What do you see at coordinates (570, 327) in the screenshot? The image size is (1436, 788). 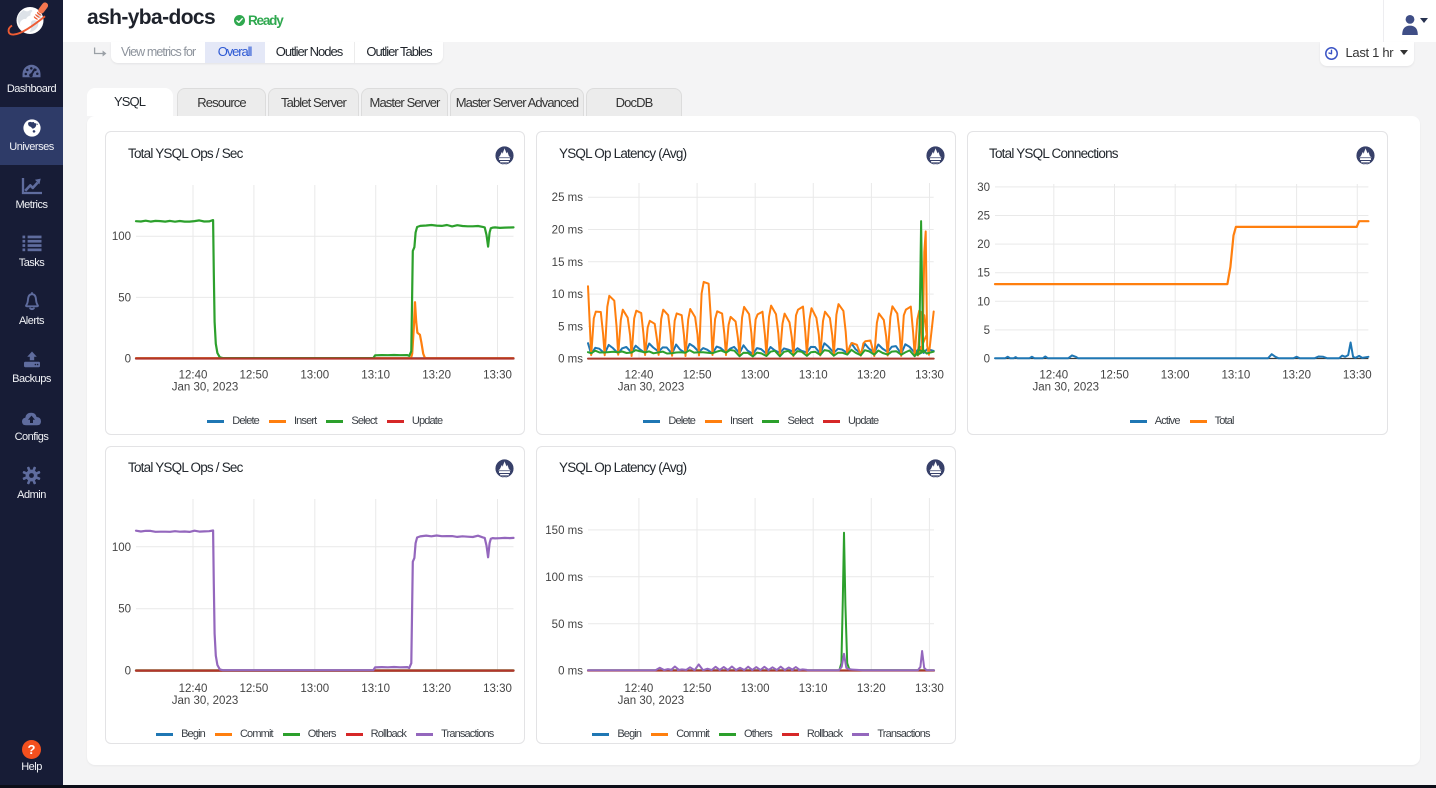 I see `svg-text: 5 ms` at bounding box center [570, 327].